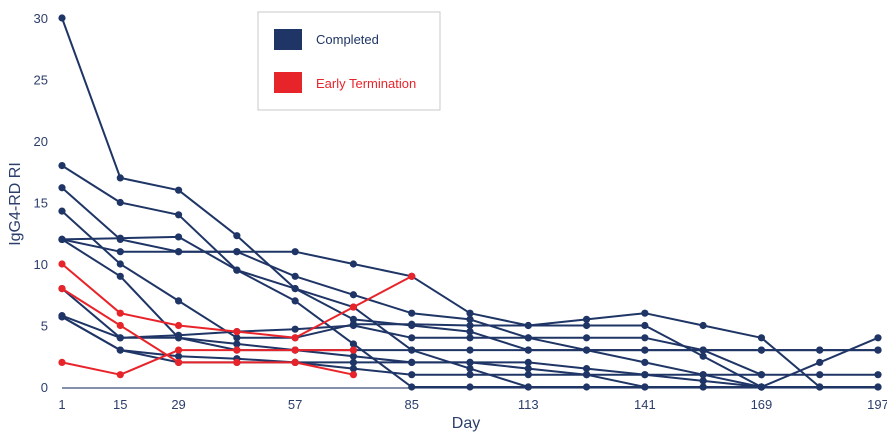 The height and width of the screenshot is (432, 887). I want to click on x-tick-label: 113, so click(528, 404).